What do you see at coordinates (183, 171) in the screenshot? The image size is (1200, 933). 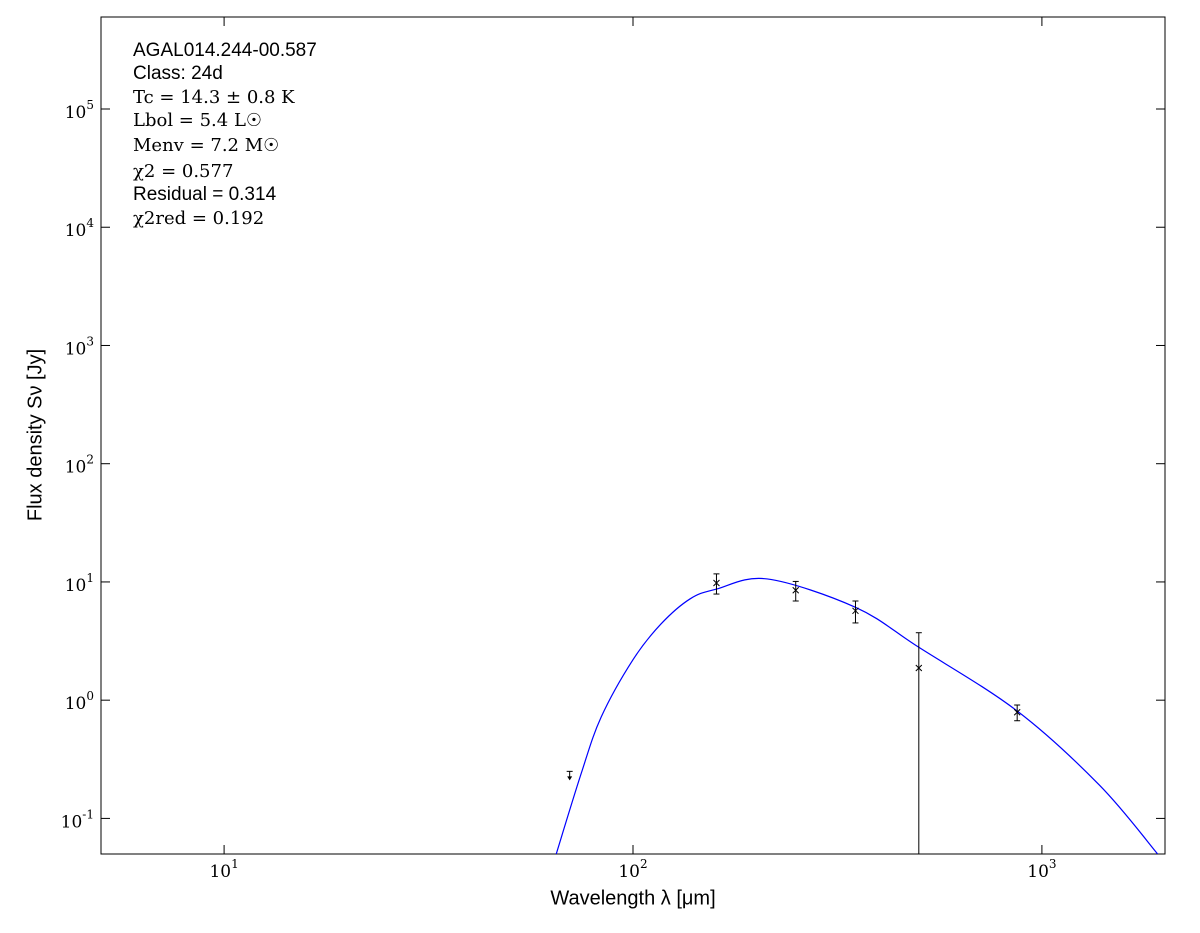 I see `annotation: χ2 = 0.577` at bounding box center [183, 171].